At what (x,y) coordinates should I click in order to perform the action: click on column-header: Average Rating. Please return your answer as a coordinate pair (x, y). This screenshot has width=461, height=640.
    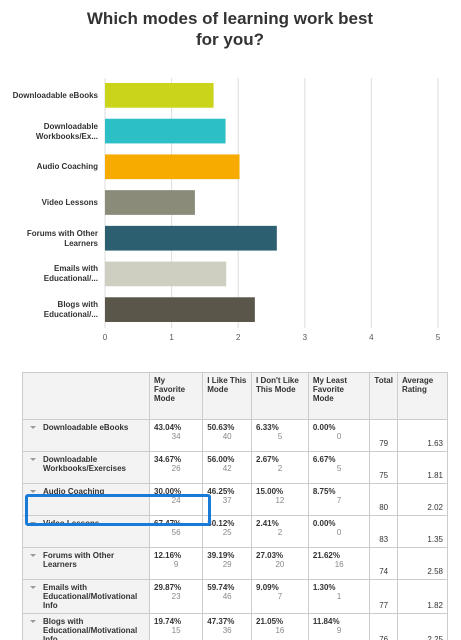
    Looking at the image, I should click on (422, 396).